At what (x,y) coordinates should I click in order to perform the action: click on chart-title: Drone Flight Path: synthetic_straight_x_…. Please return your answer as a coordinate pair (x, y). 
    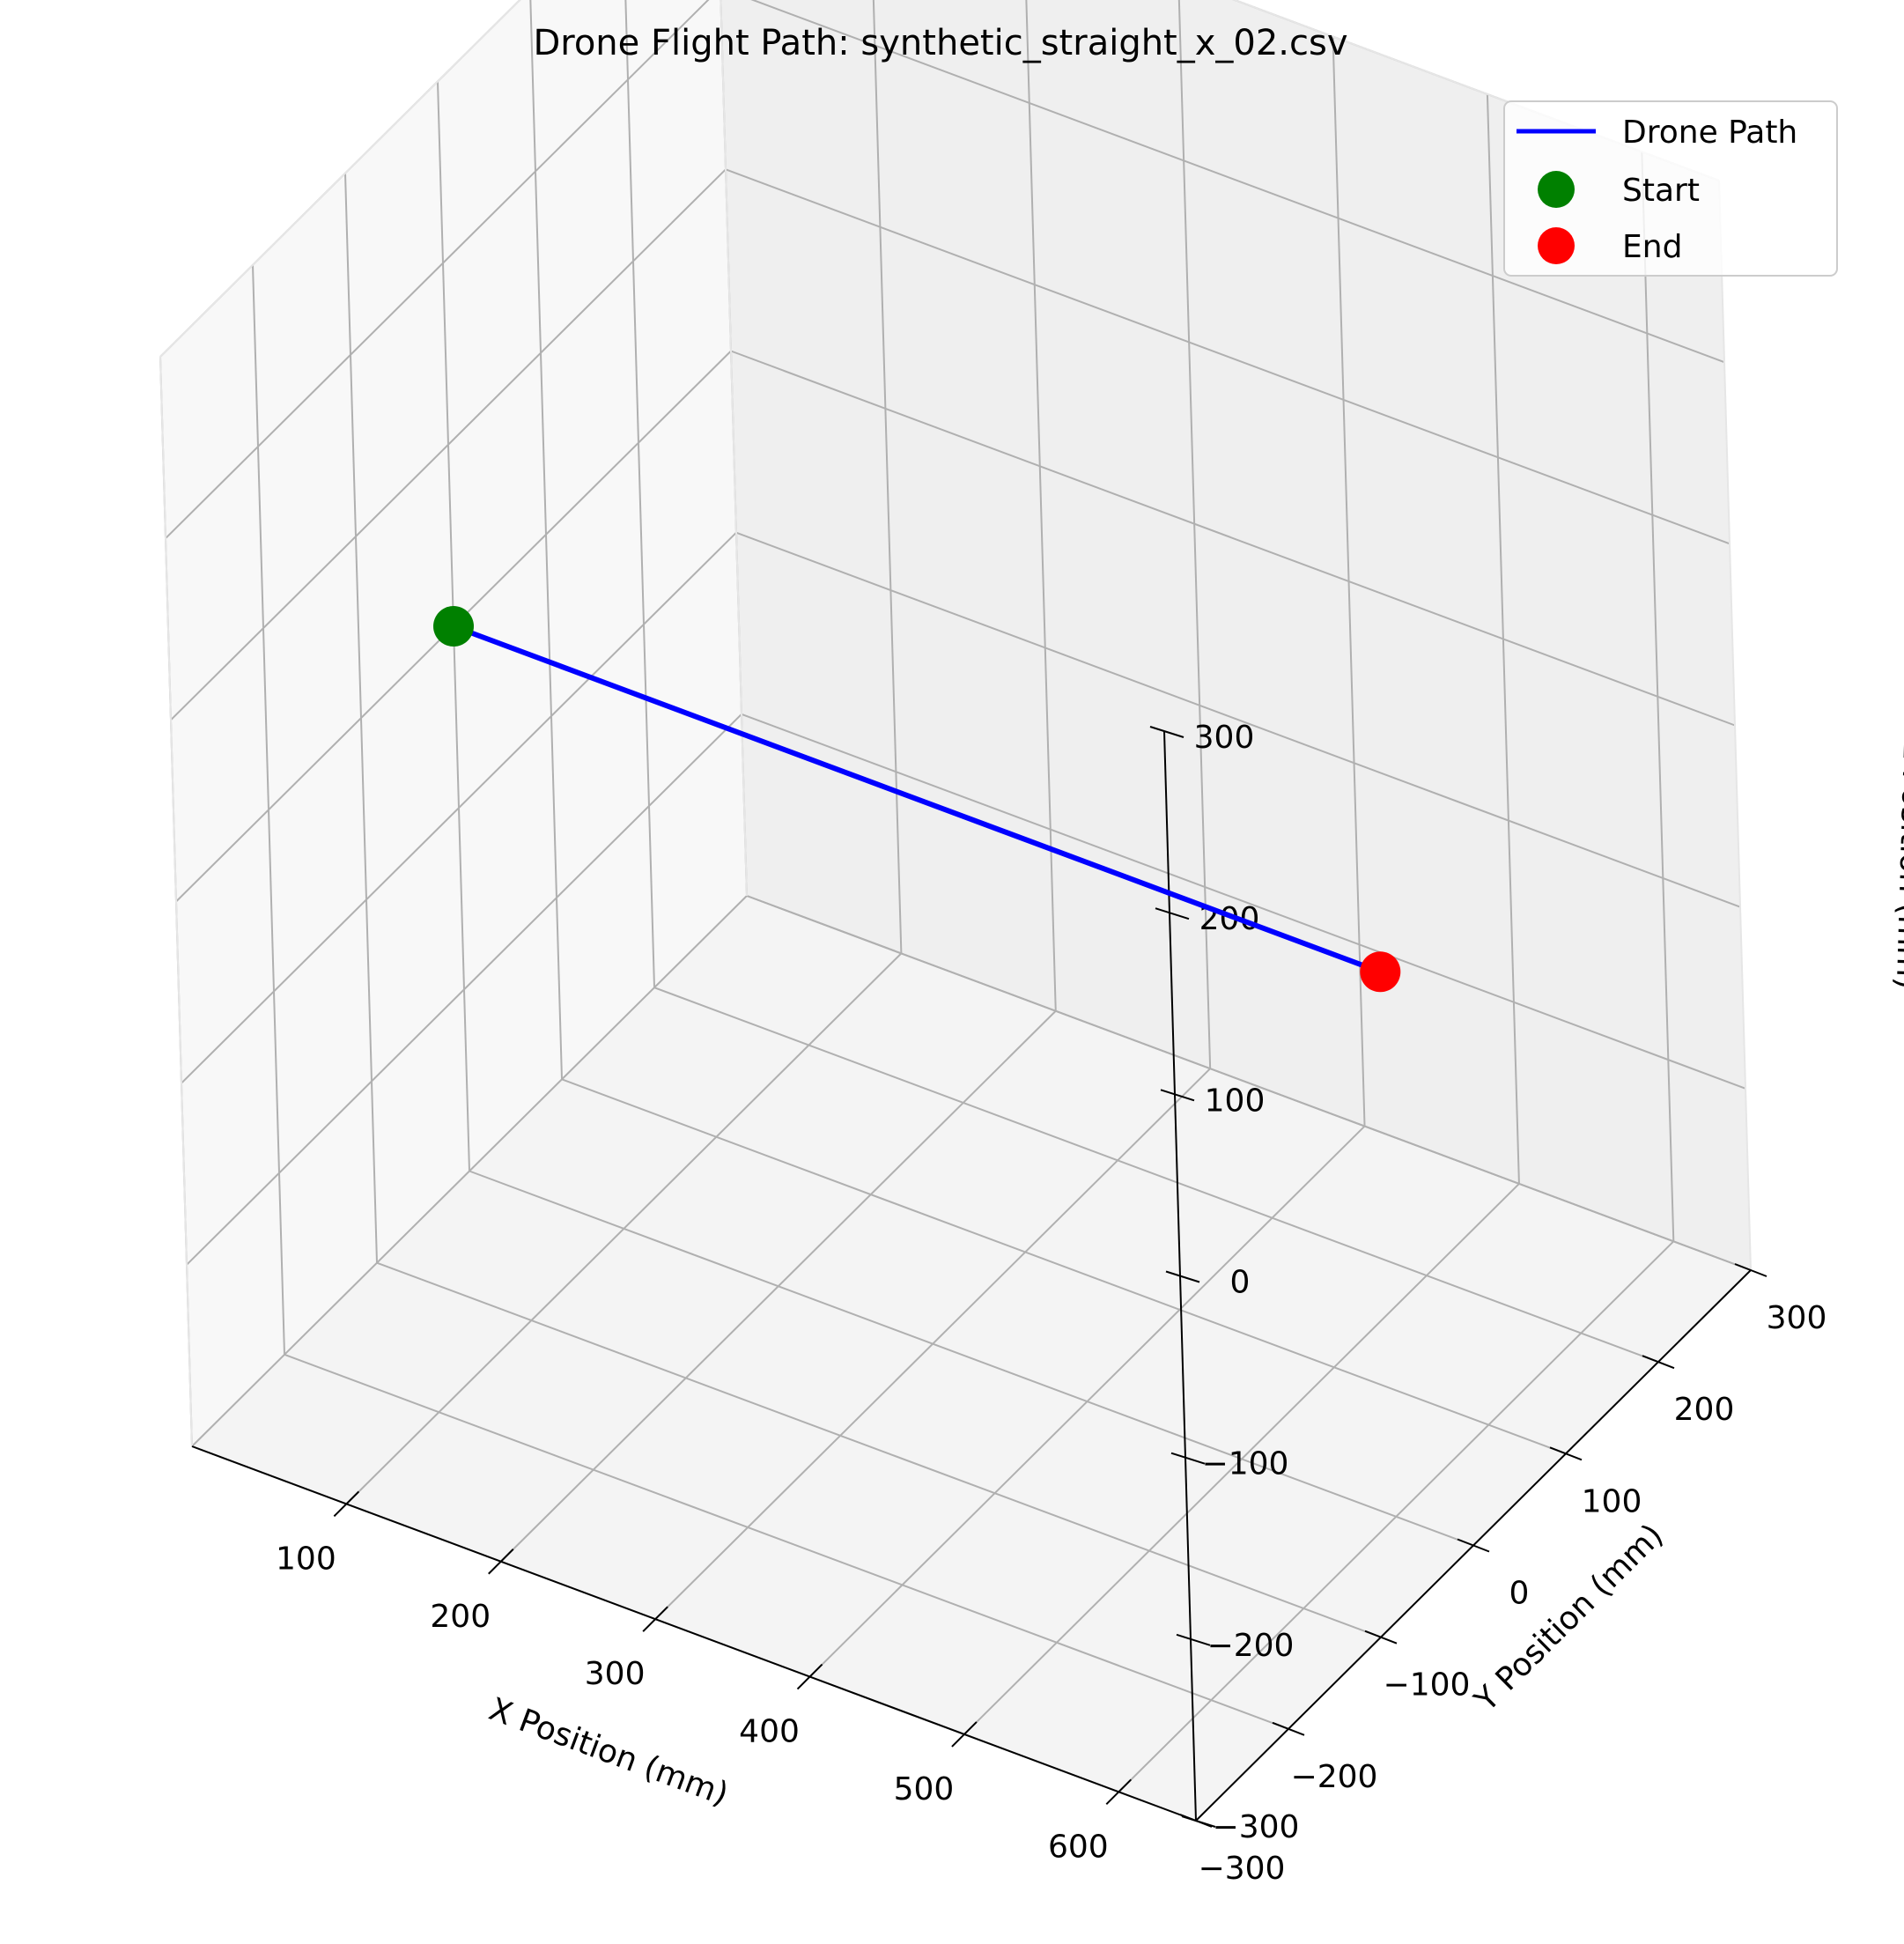
    Looking at the image, I should click on (940, 43).